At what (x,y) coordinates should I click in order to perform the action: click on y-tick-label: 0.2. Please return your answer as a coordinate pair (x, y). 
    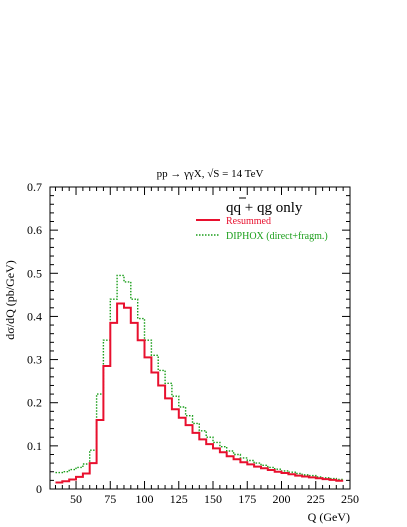
    Looking at the image, I should click on (34, 403).